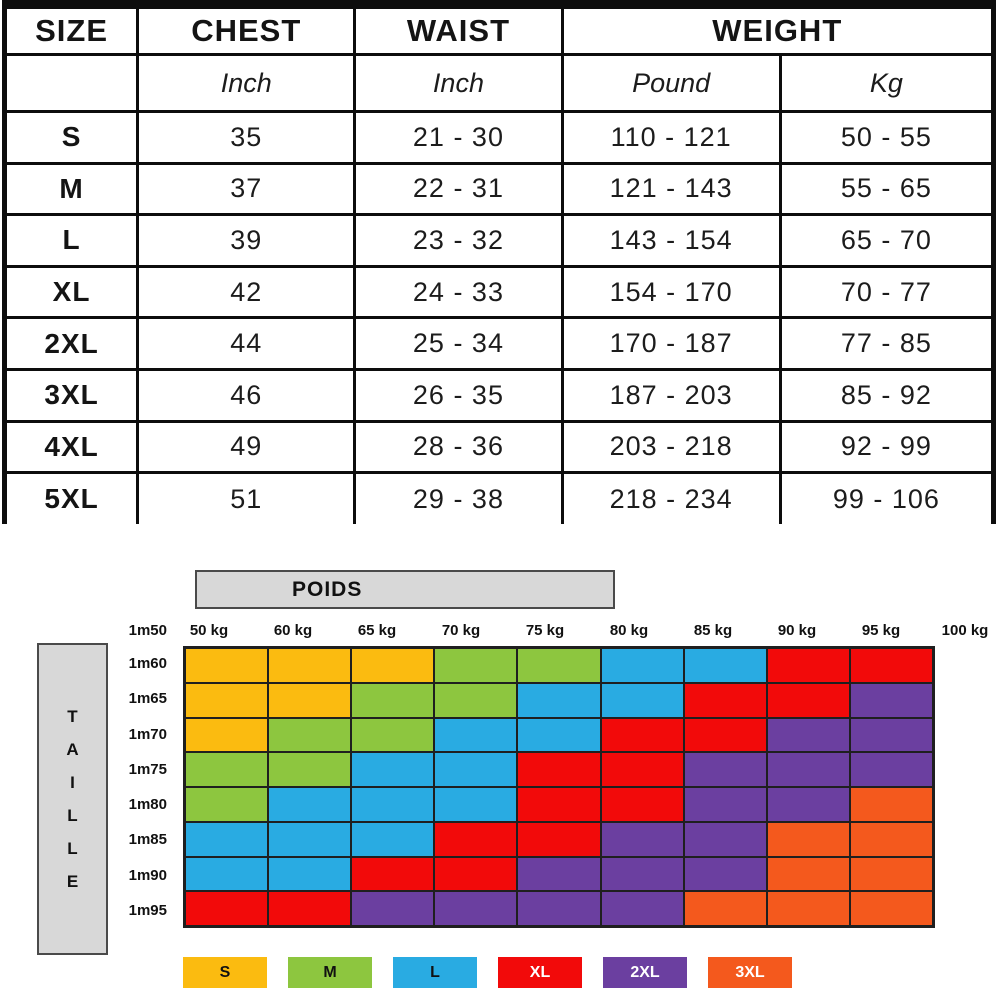 This screenshot has width=1000, height=1000. Describe the element at coordinates (72, 815) in the screenshot. I see `height-axis-title-letter: L` at that location.